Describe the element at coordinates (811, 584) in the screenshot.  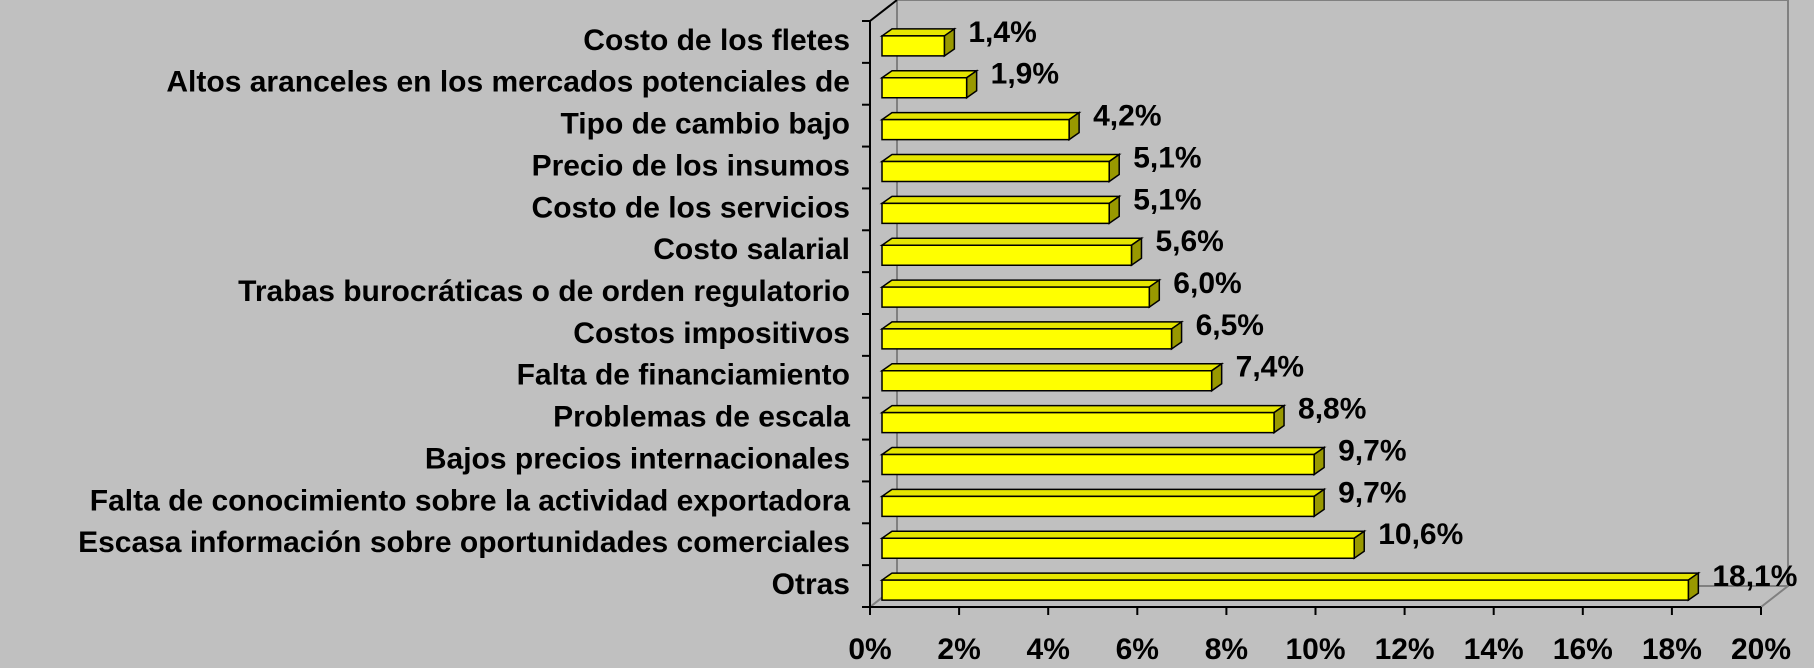
I see `y-tick-label: Otras` at that location.